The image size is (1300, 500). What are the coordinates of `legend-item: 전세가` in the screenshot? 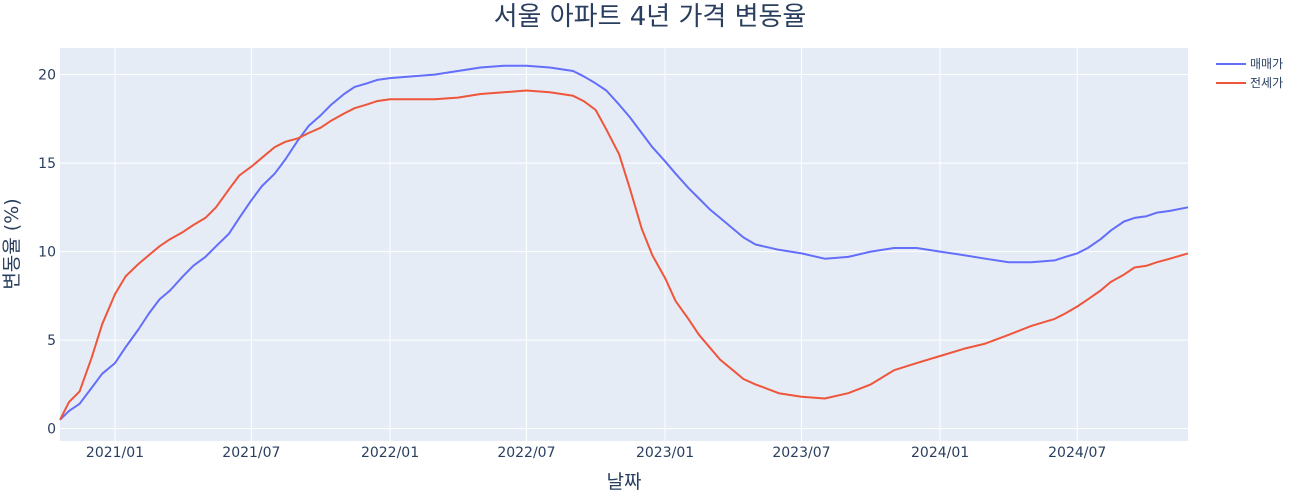 It's located at (1249, 83).